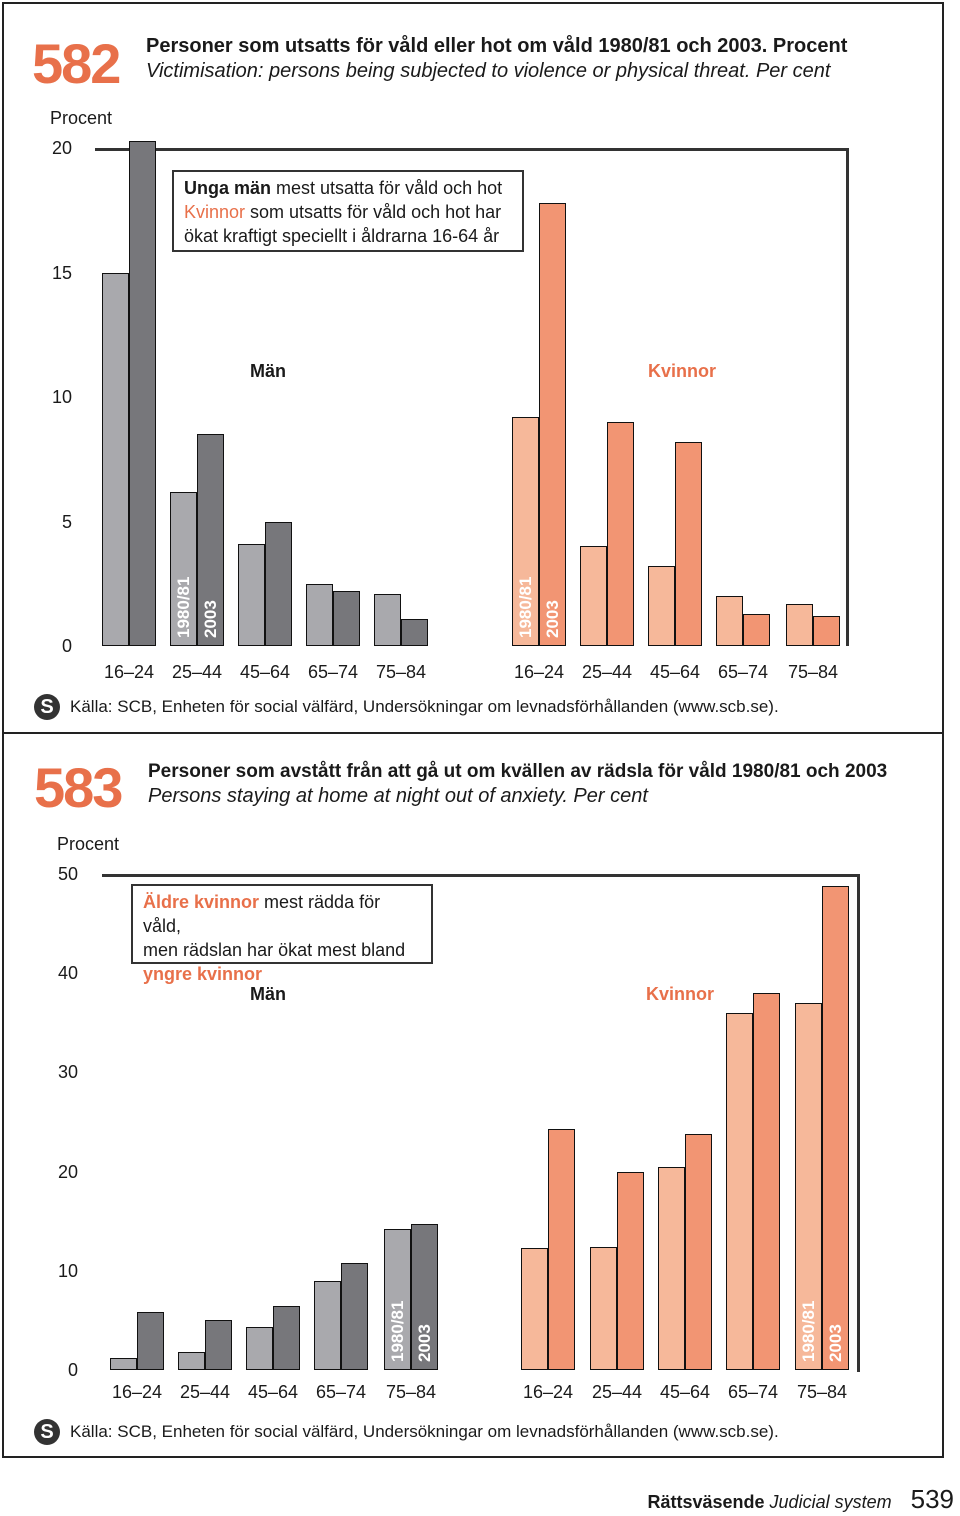  What do you see at coordinates (76, 63) in the screenshot?
I see `chart-number: 582` at bounding box center [76, 63].